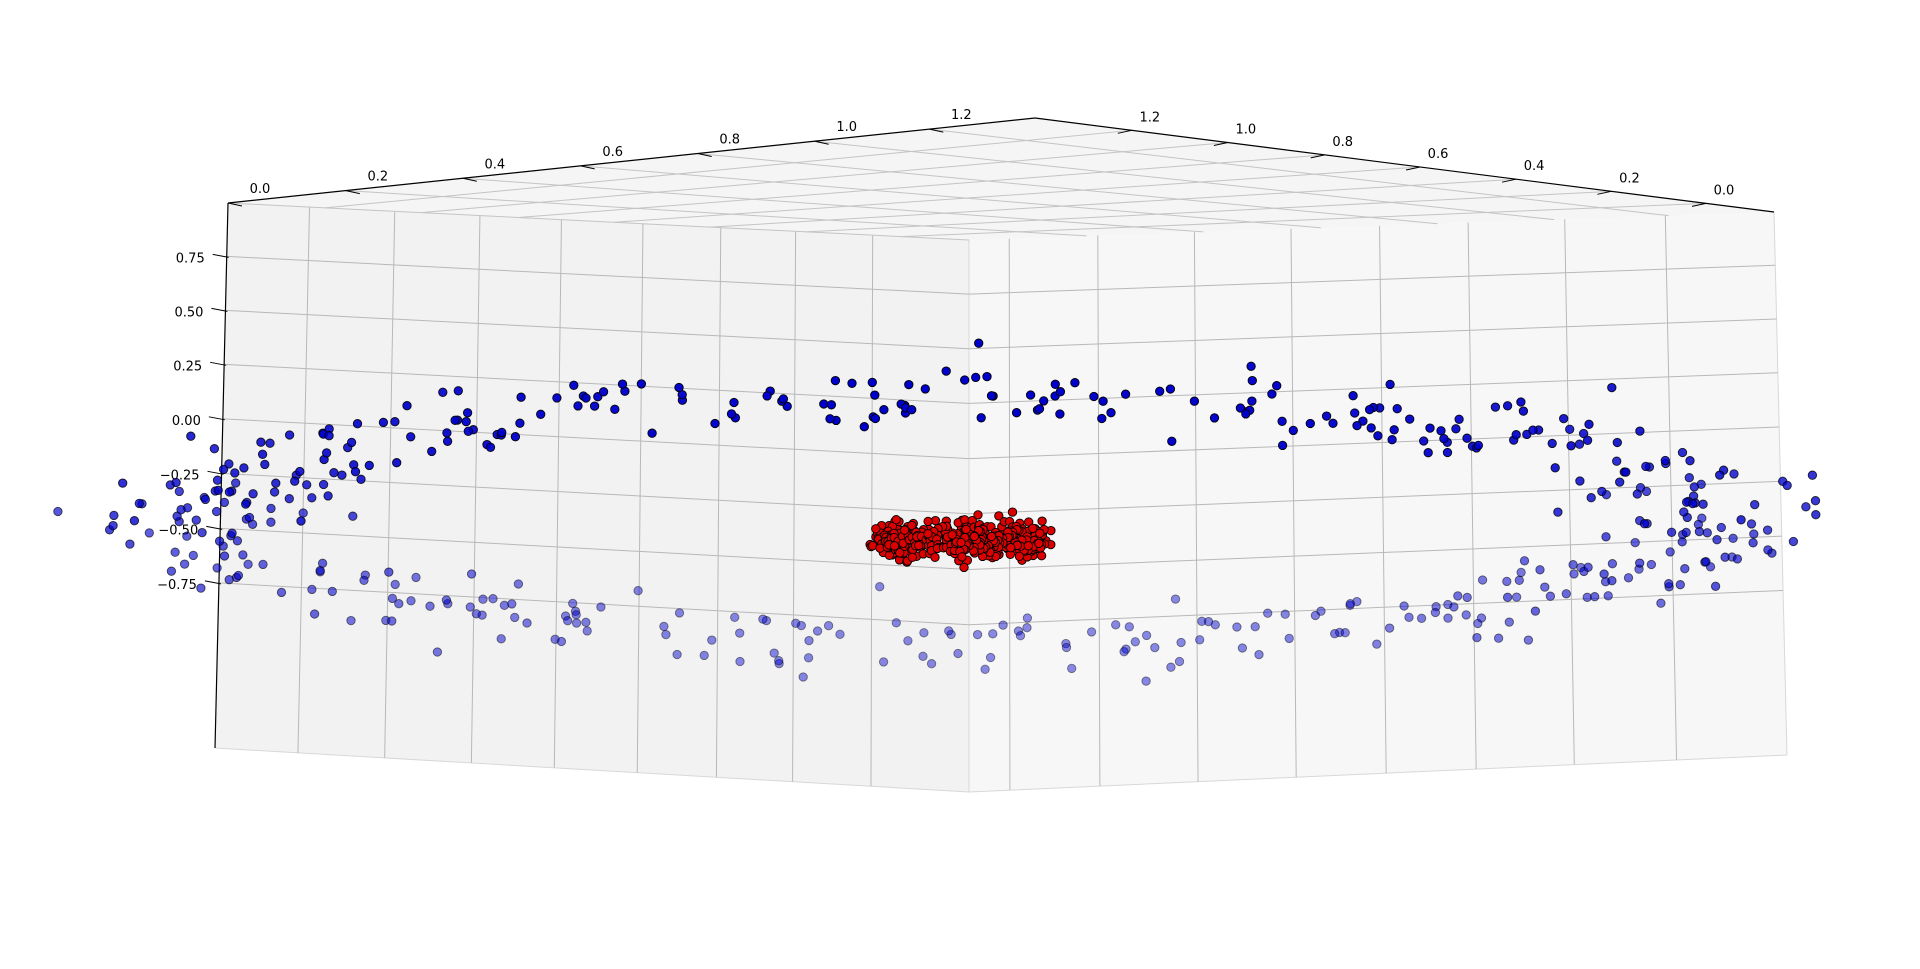 The width and height of the screenshot is (1920, 969). I want to click on grid-line-left-vertical, so click(475, 489).